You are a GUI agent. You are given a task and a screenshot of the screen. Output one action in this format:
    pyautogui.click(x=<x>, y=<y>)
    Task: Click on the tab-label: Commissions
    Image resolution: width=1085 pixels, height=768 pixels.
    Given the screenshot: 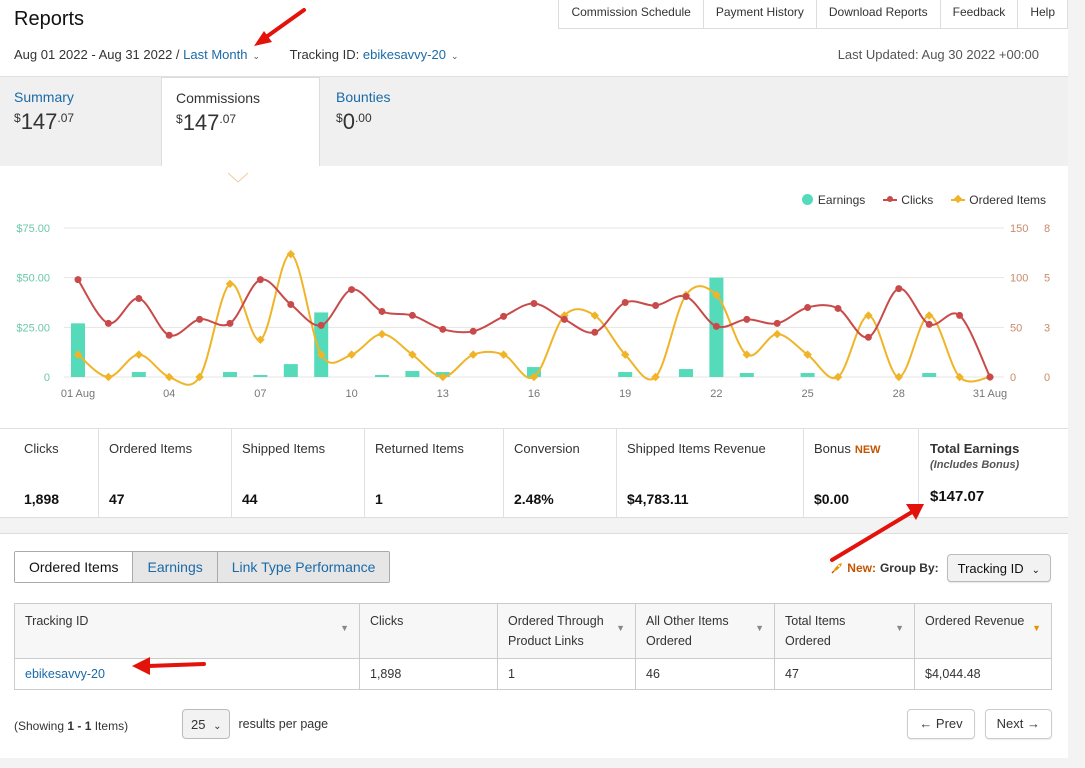 What is the action you would take?
    pyautogui.click(x=218, y=98)
    